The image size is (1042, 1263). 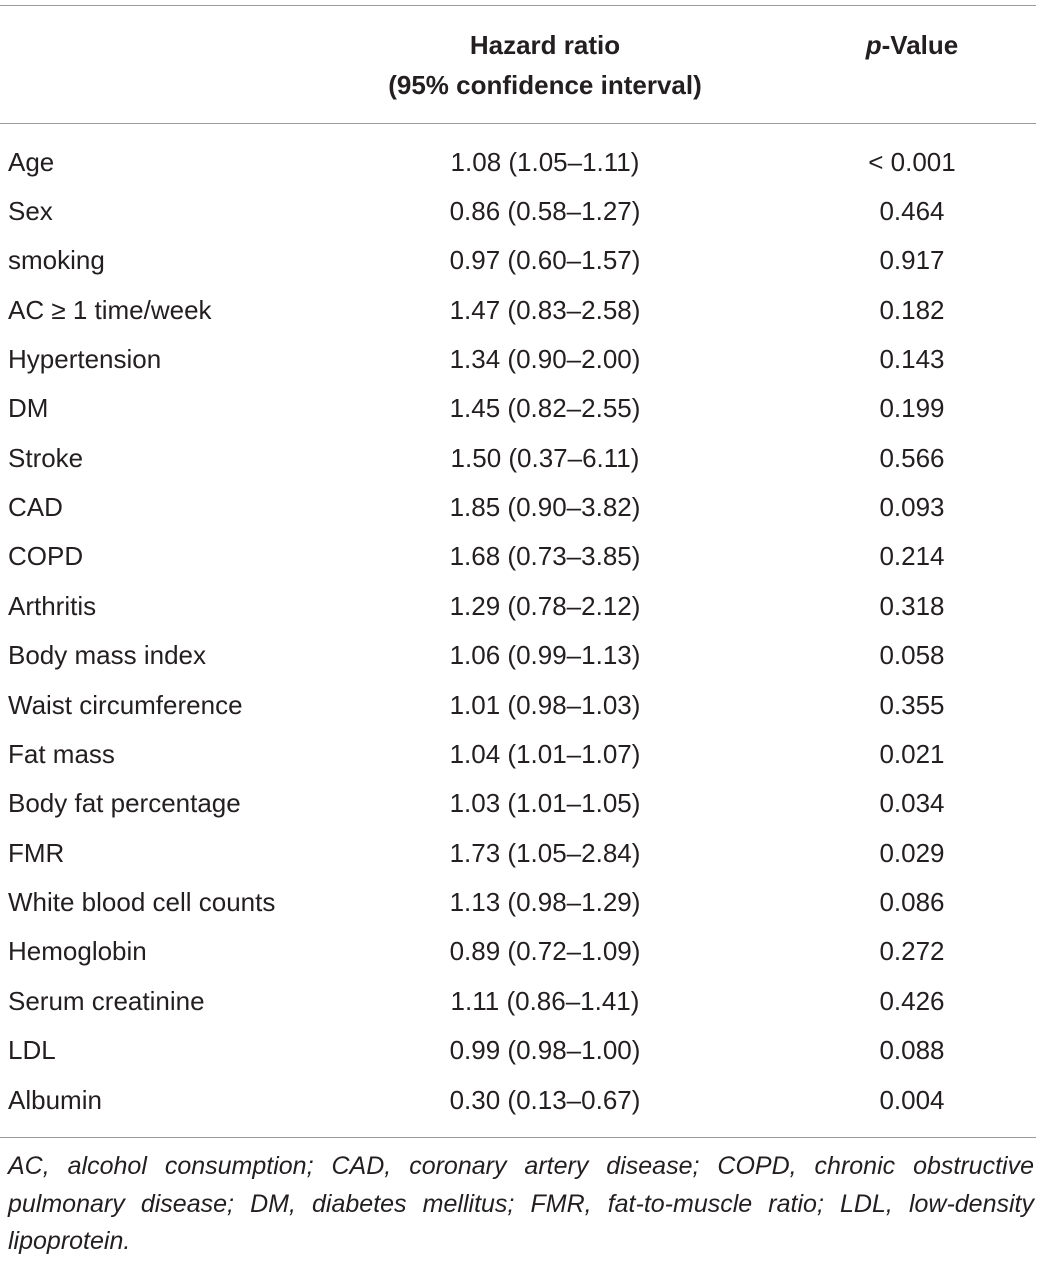 I want to click on bottom-rule, so click(x=518, y=1137).